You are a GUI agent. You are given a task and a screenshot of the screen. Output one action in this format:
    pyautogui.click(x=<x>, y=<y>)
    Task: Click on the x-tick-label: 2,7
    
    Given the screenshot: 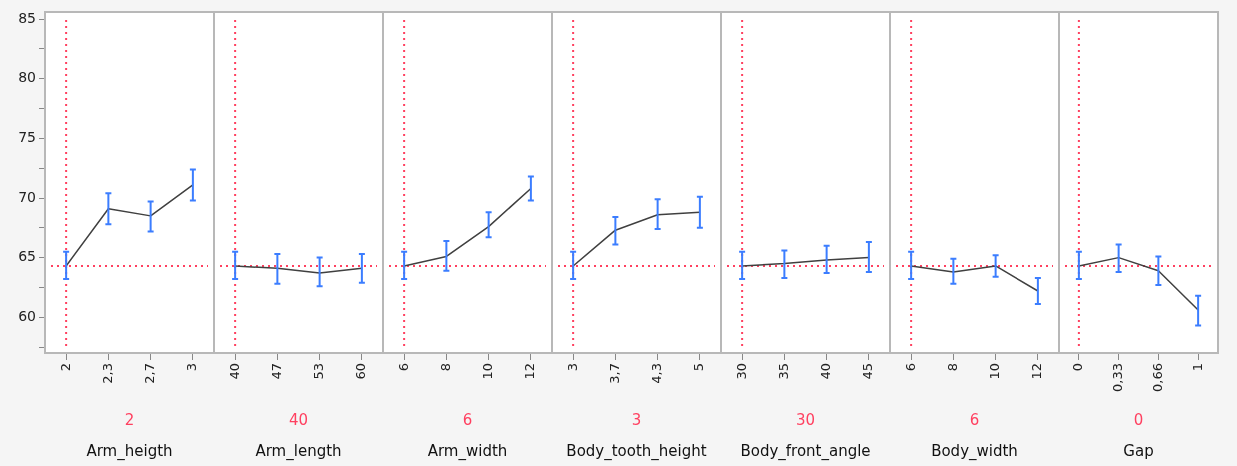 What is the action you would take?
    pyautogui.click(x=149, y=373)
    